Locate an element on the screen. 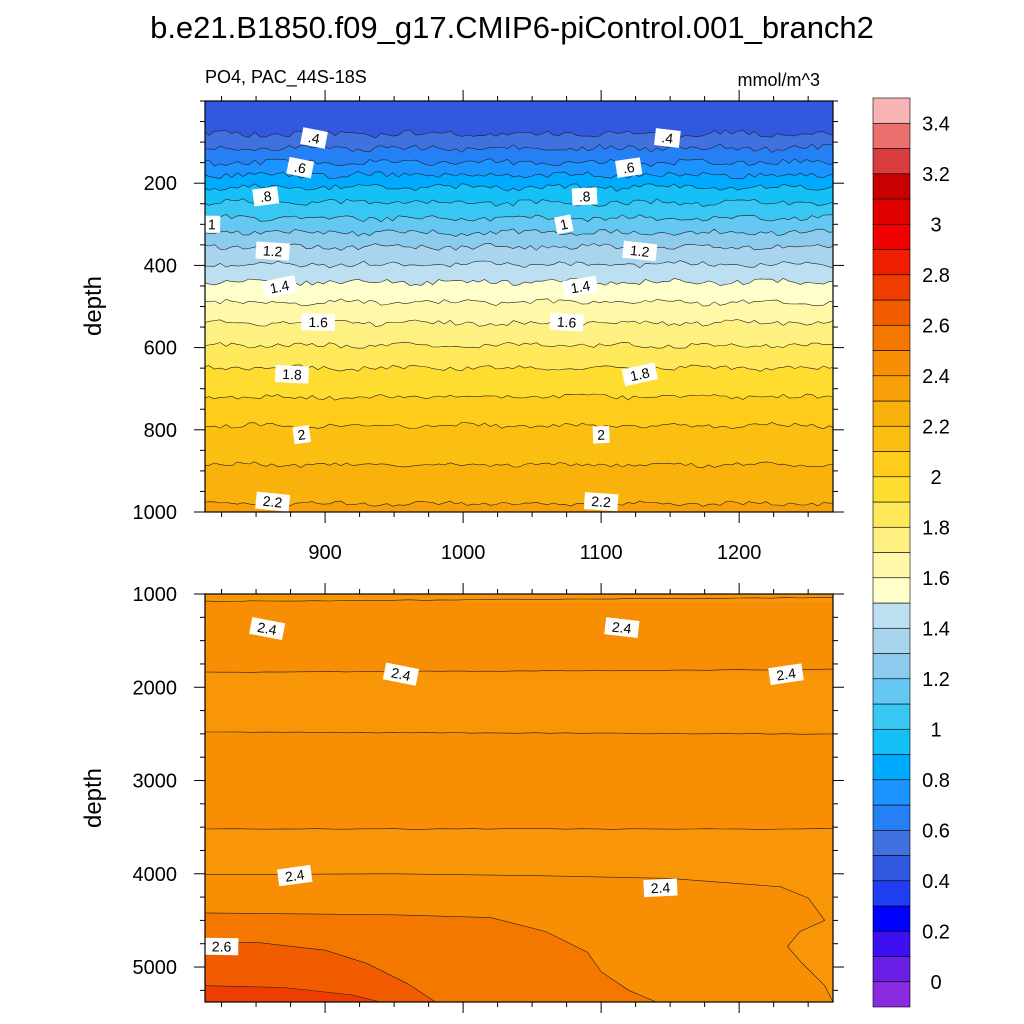 The width and height of the screenshot is (1024, 1024). contour-label-text: 2 is located at coordinates (302, 434).